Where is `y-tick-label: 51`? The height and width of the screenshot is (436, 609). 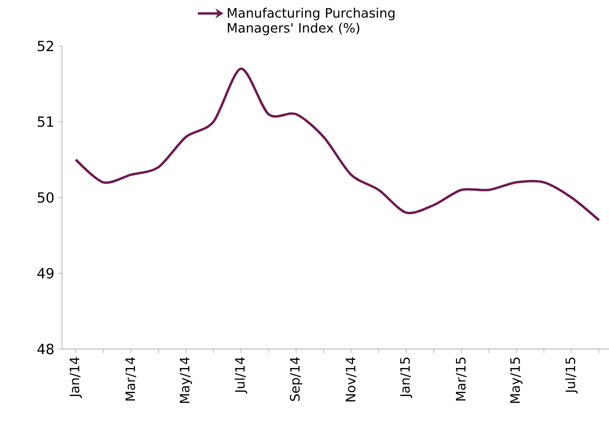
y-tick-label: 51 is located at coordinates (46, 121).